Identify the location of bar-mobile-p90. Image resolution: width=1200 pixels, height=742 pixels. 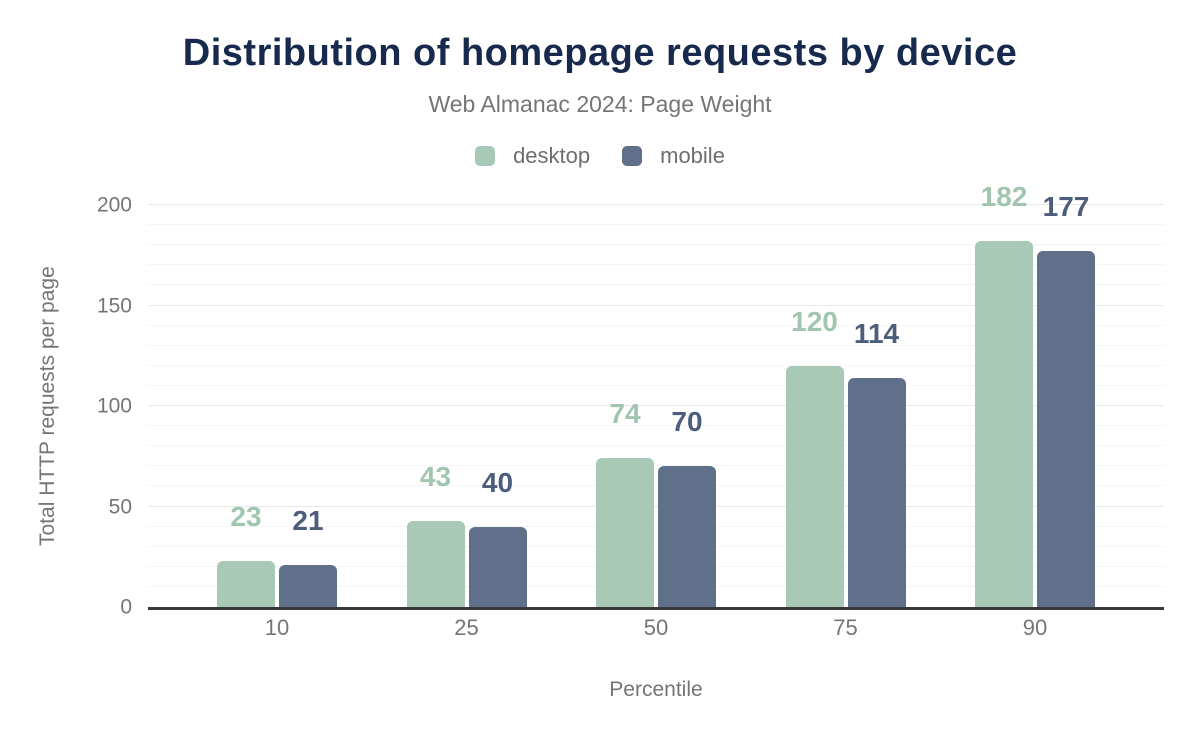
(1066, 429).